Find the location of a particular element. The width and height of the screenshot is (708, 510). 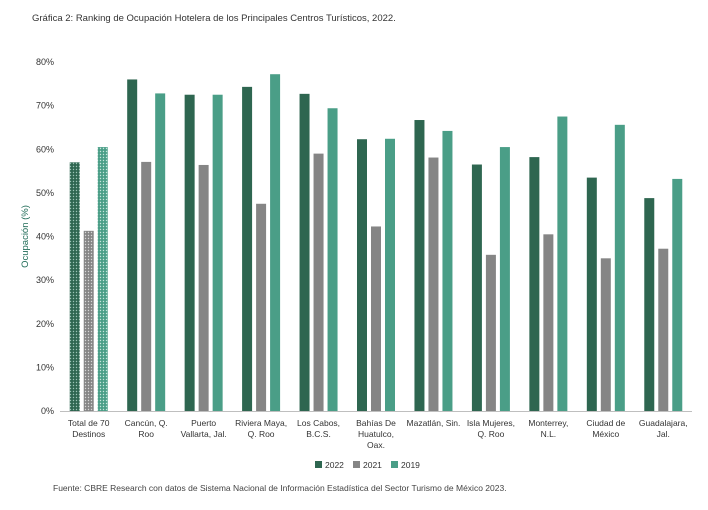

x-tick-label-line: Los Cabos, is located at coordinates (318, 423).